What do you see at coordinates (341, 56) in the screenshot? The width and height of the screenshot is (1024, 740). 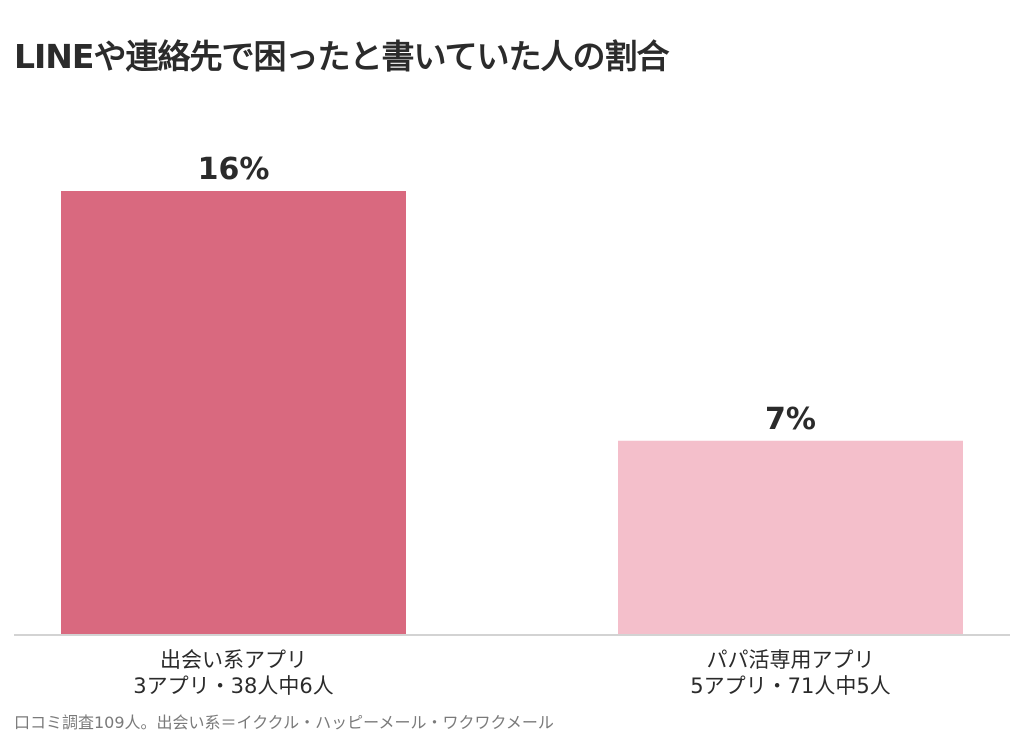 I see `chart-title: LINEや連絡先で困ったと書いていた人の割合` at bounding box center [341, 56].